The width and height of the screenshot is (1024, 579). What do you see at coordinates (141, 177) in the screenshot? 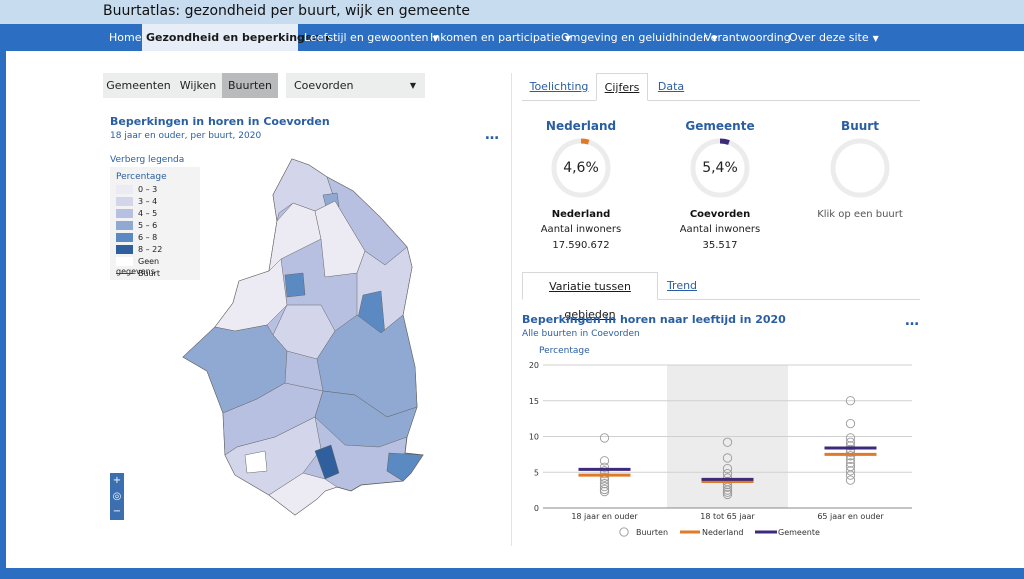
I see `legend-title: Percentage` at bounding box center [141, 177].